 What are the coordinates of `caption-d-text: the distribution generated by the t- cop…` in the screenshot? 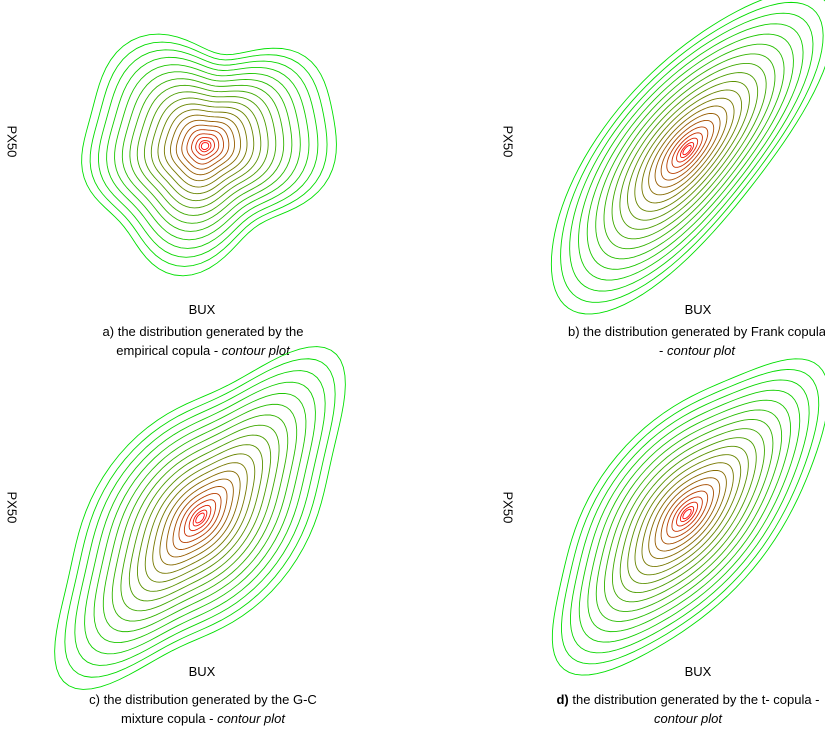 It's located at (694, 699).